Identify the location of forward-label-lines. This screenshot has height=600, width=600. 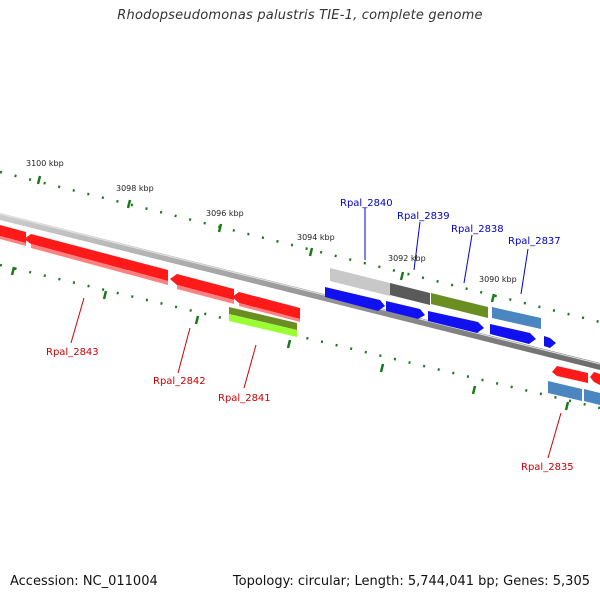
(446, 251).